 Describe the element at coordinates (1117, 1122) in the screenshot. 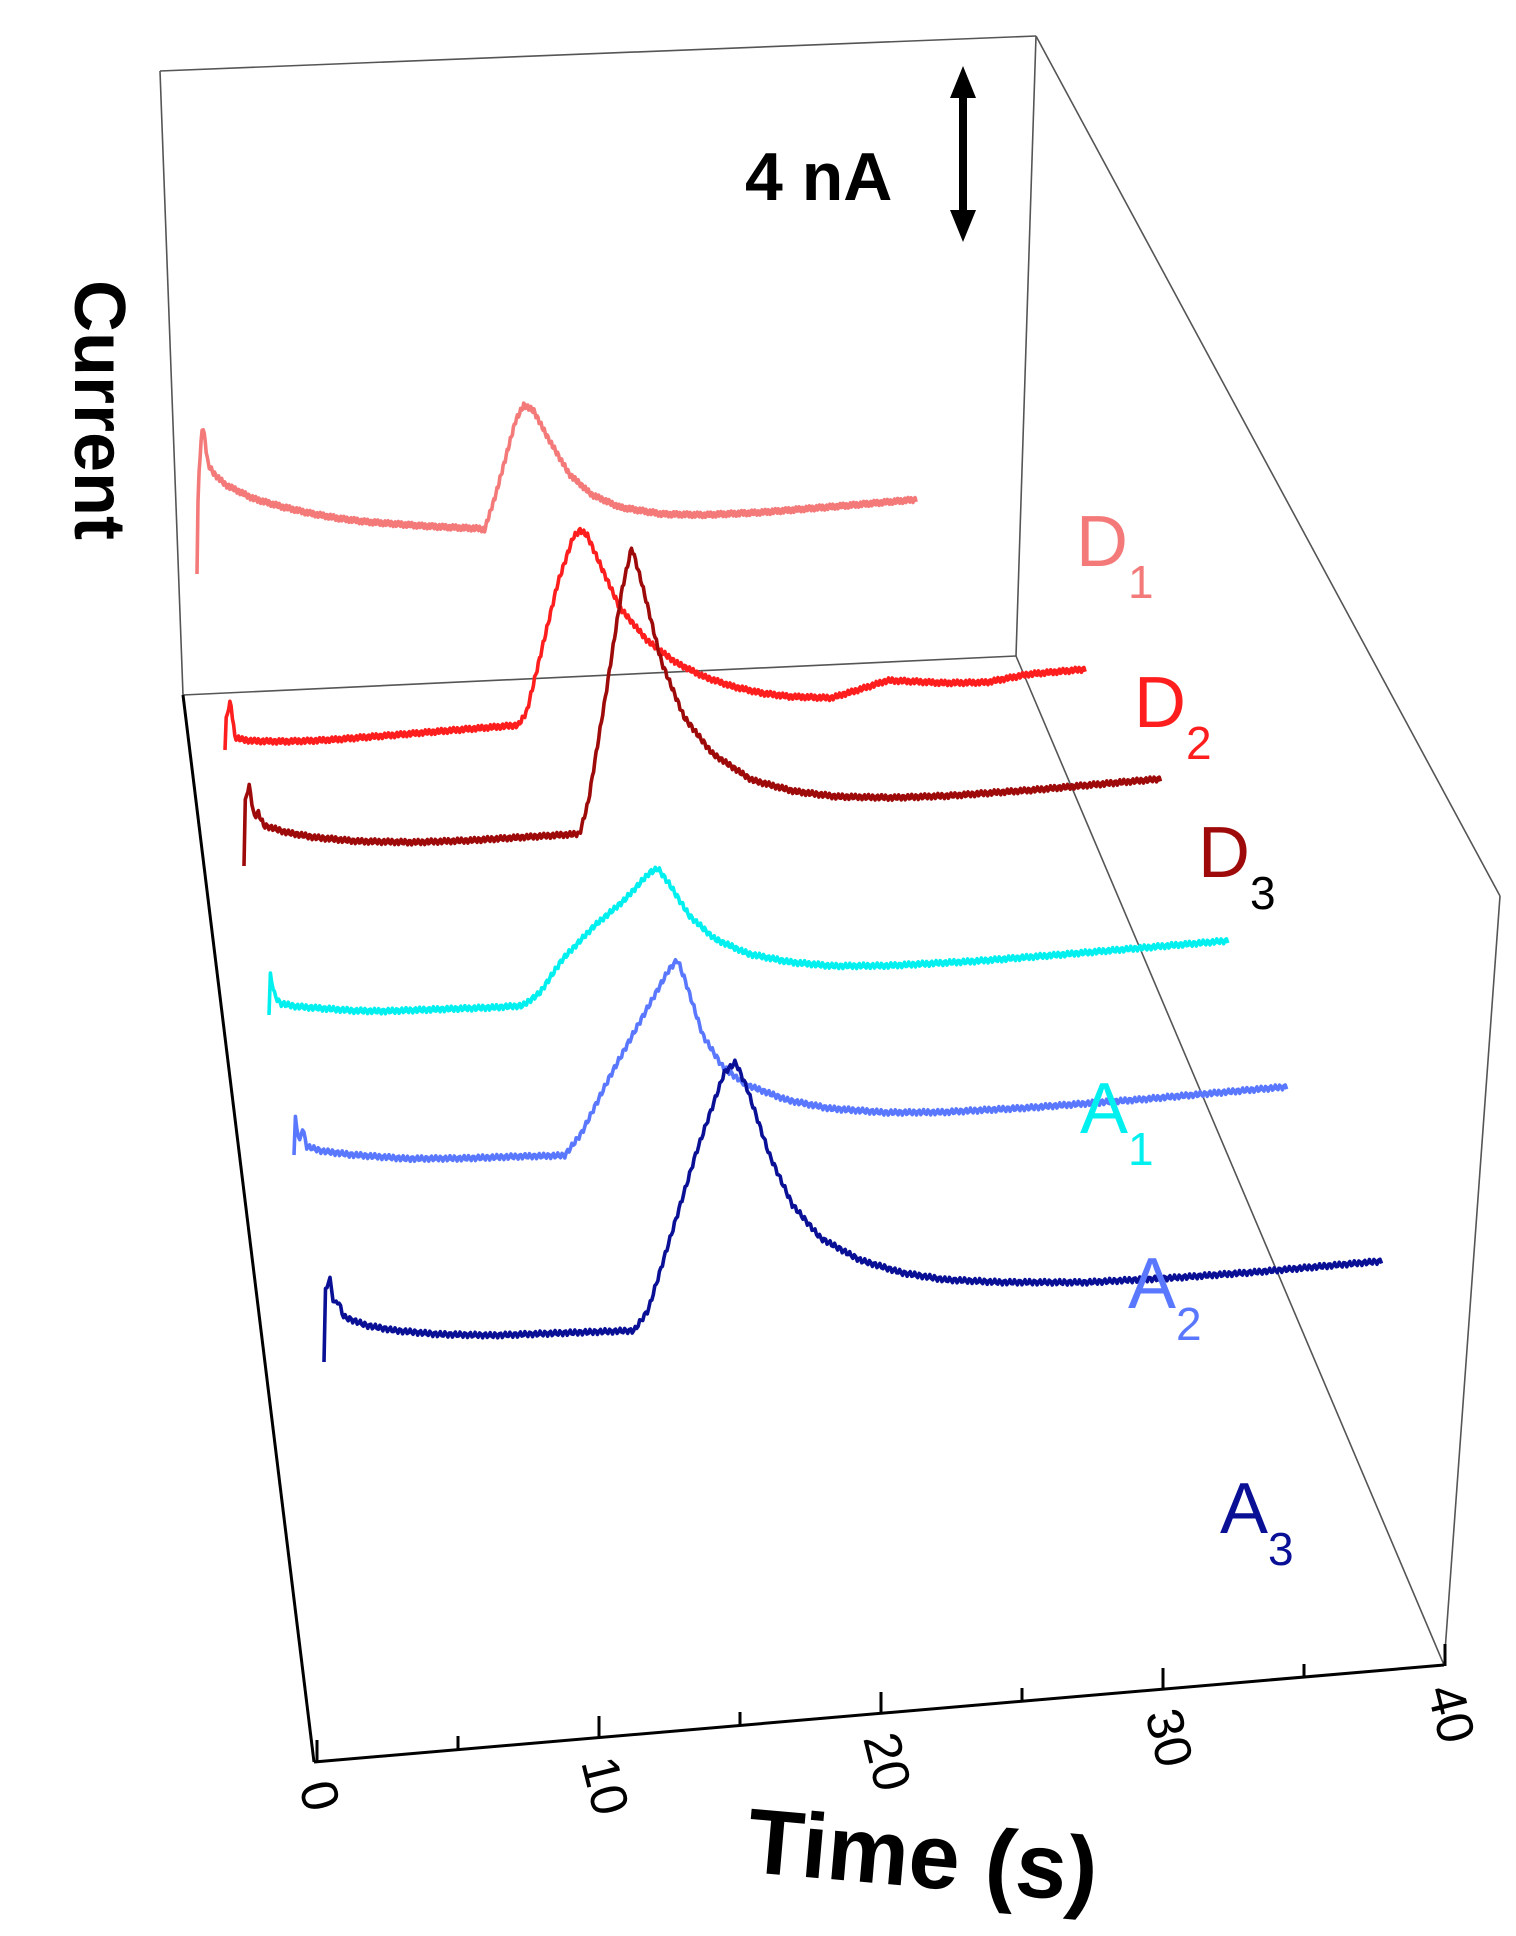

I see `series-label-a1: A1` at that location.